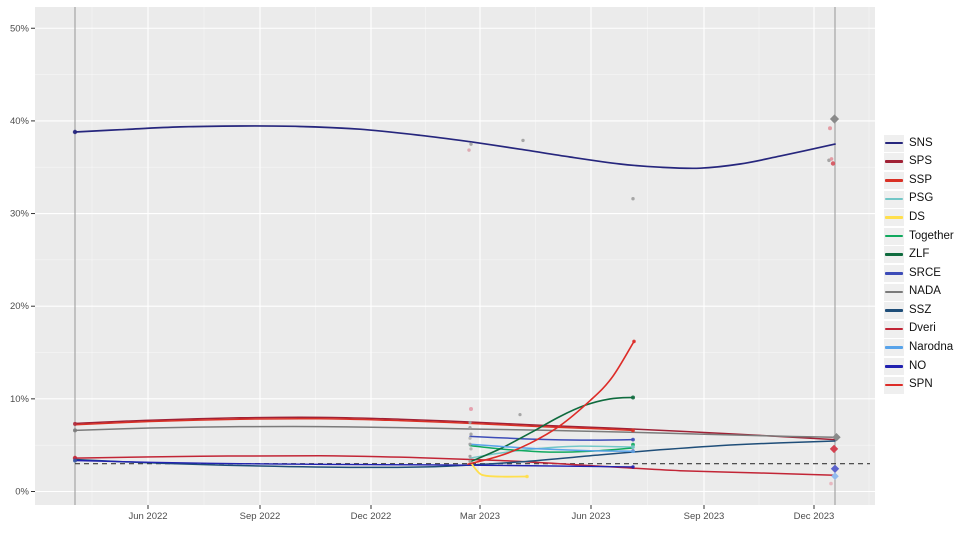 This screenshot has height=534, width=960. What do you see at coordinates (920, 309) in the screenshot?
I see `legend-label: SSZ` at bounding box center [920, 309].